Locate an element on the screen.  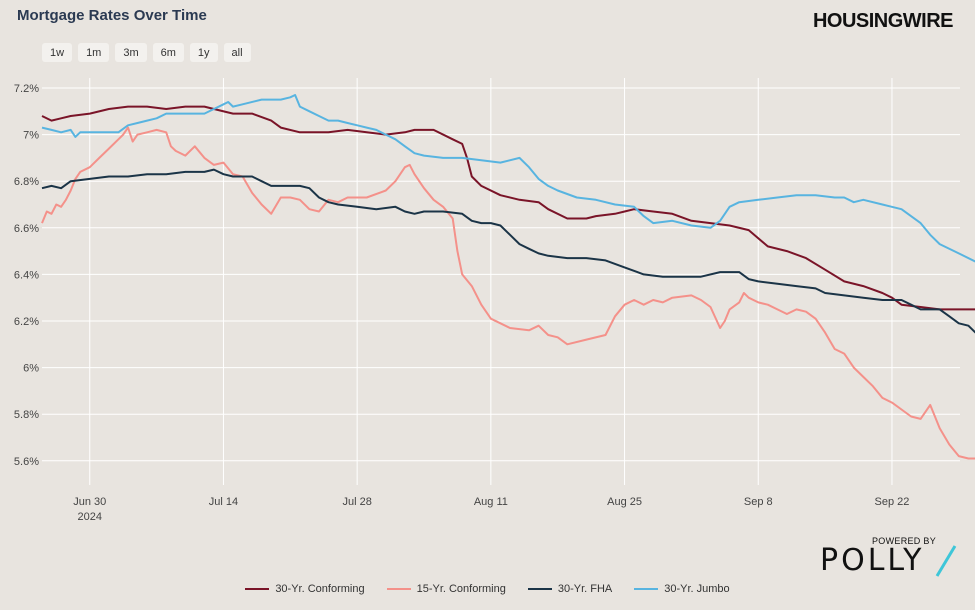
range-button-6m: 6m is located at coordinates (168, 52).